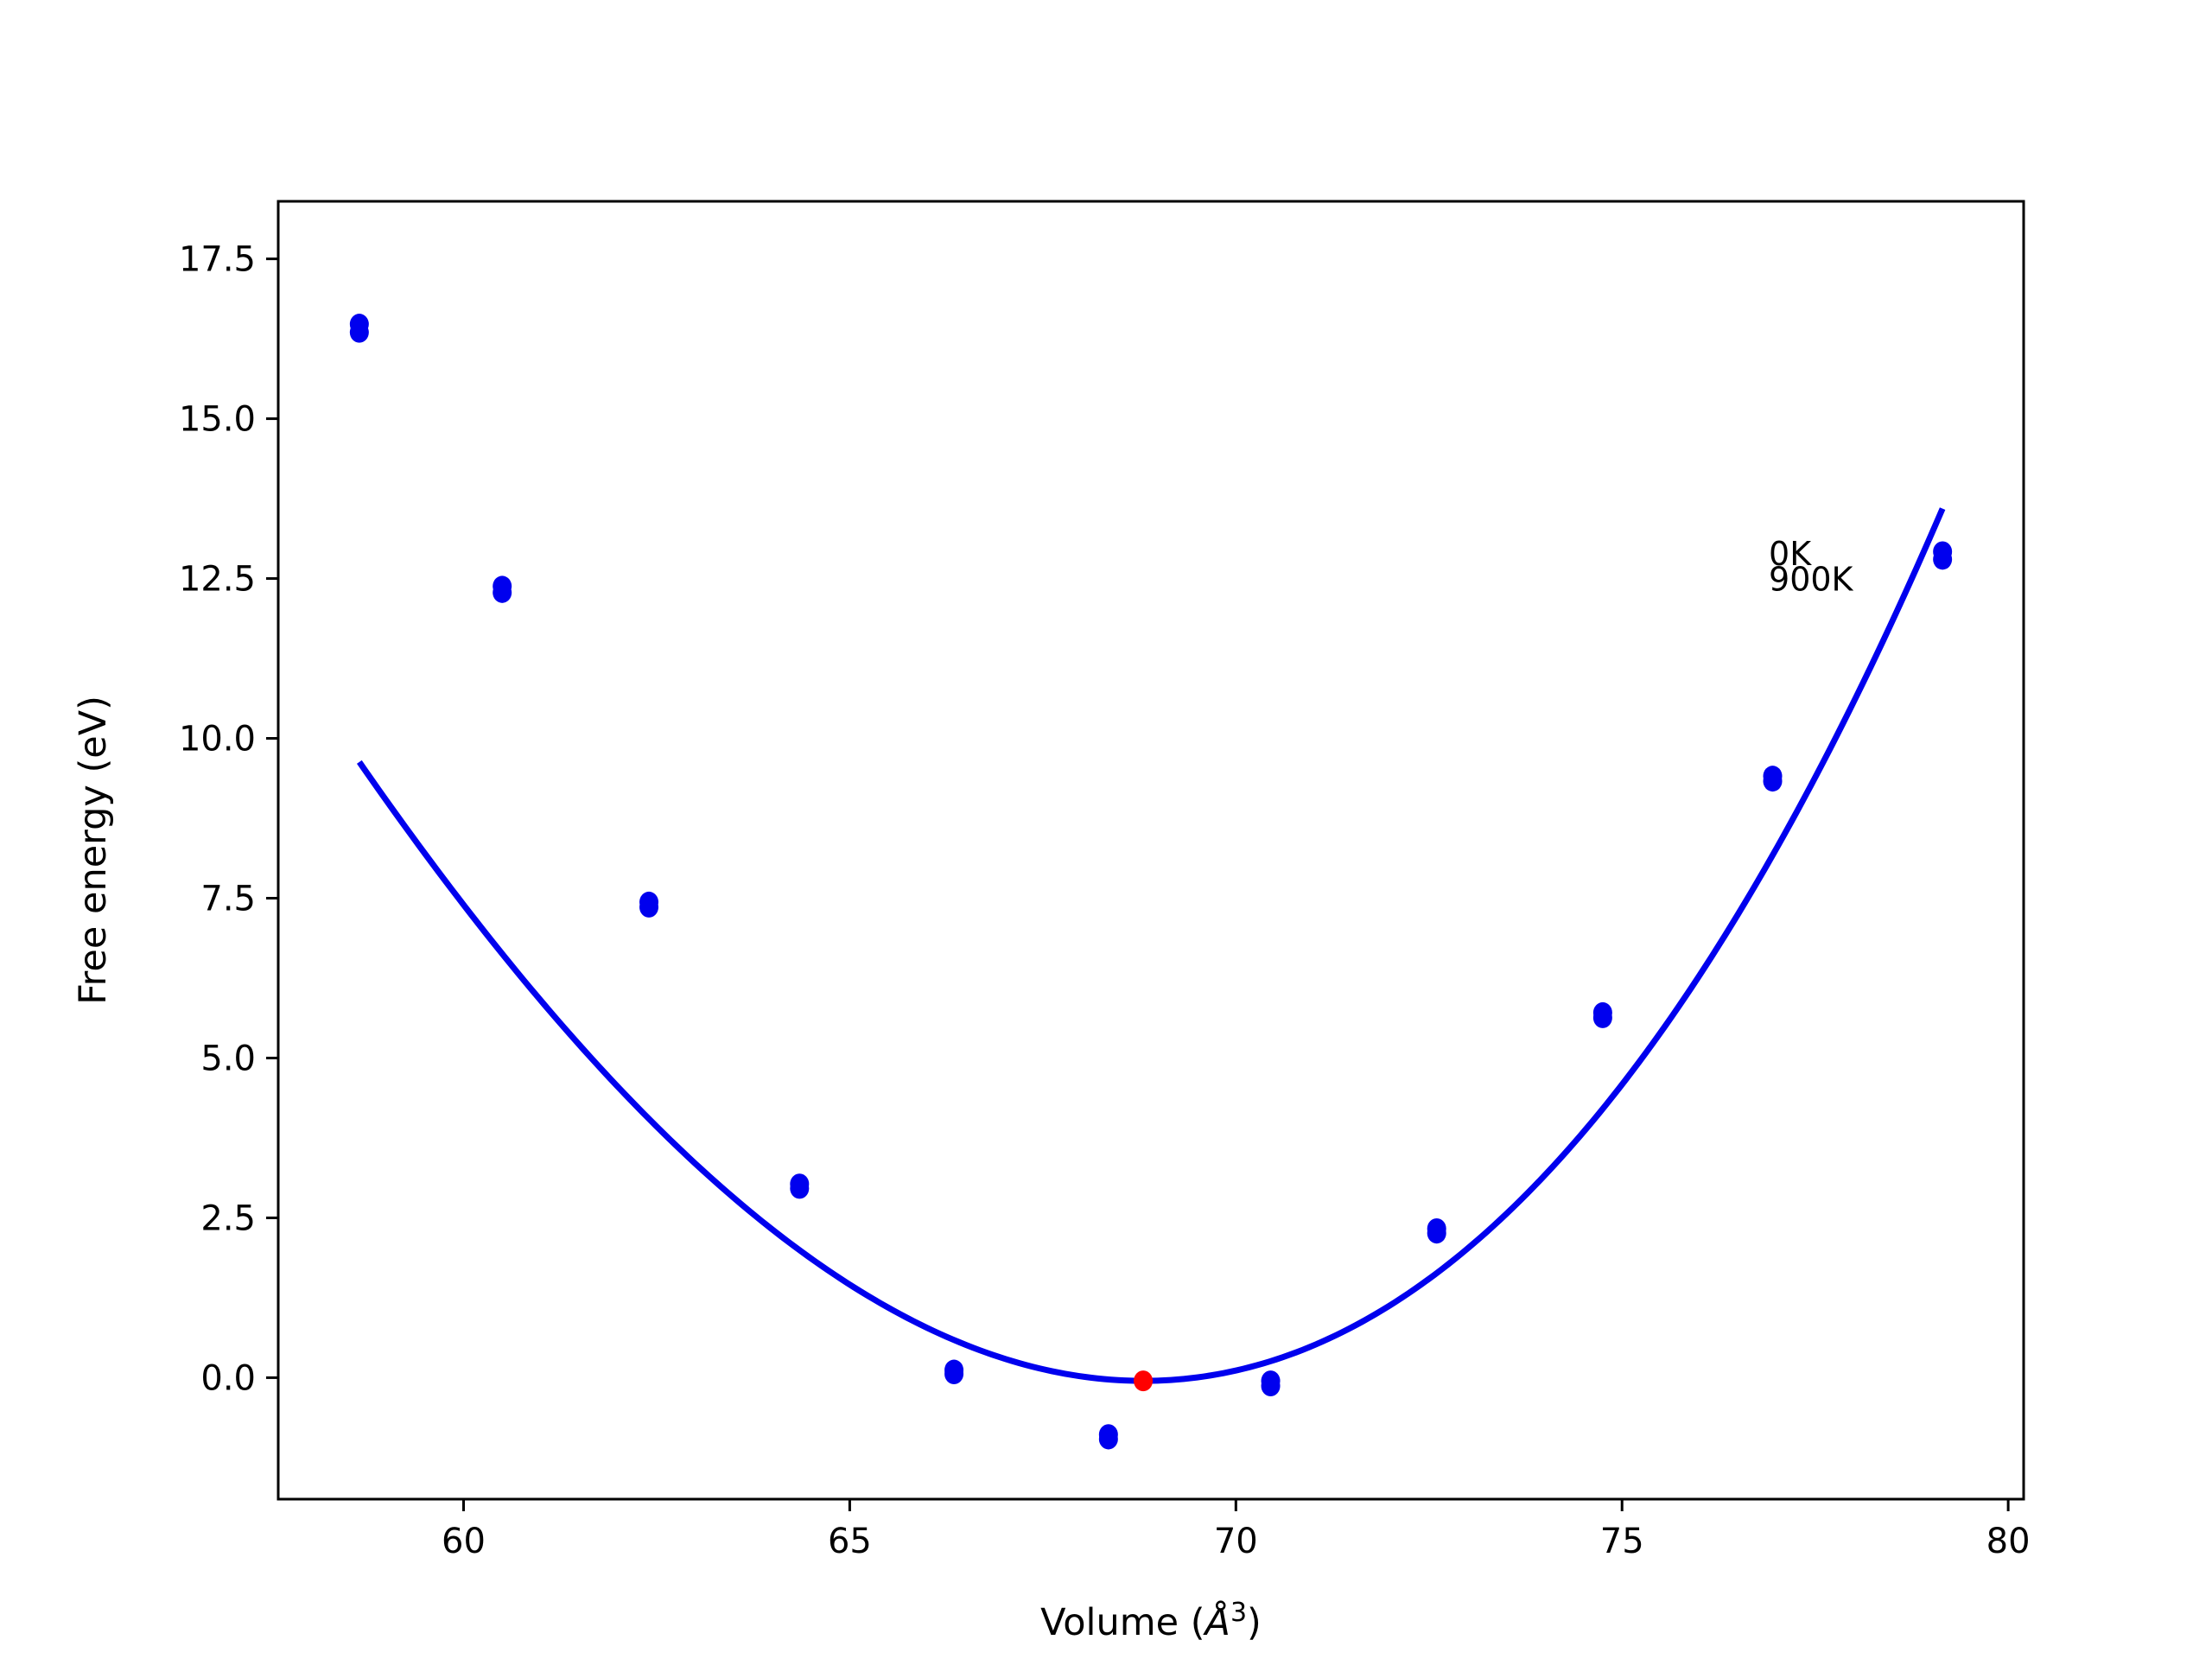 Image resolution: width=2212 pixels, height=1659 pixels. I want to click on x-axis-label: Volume (Å3), so click(1151, 1621).